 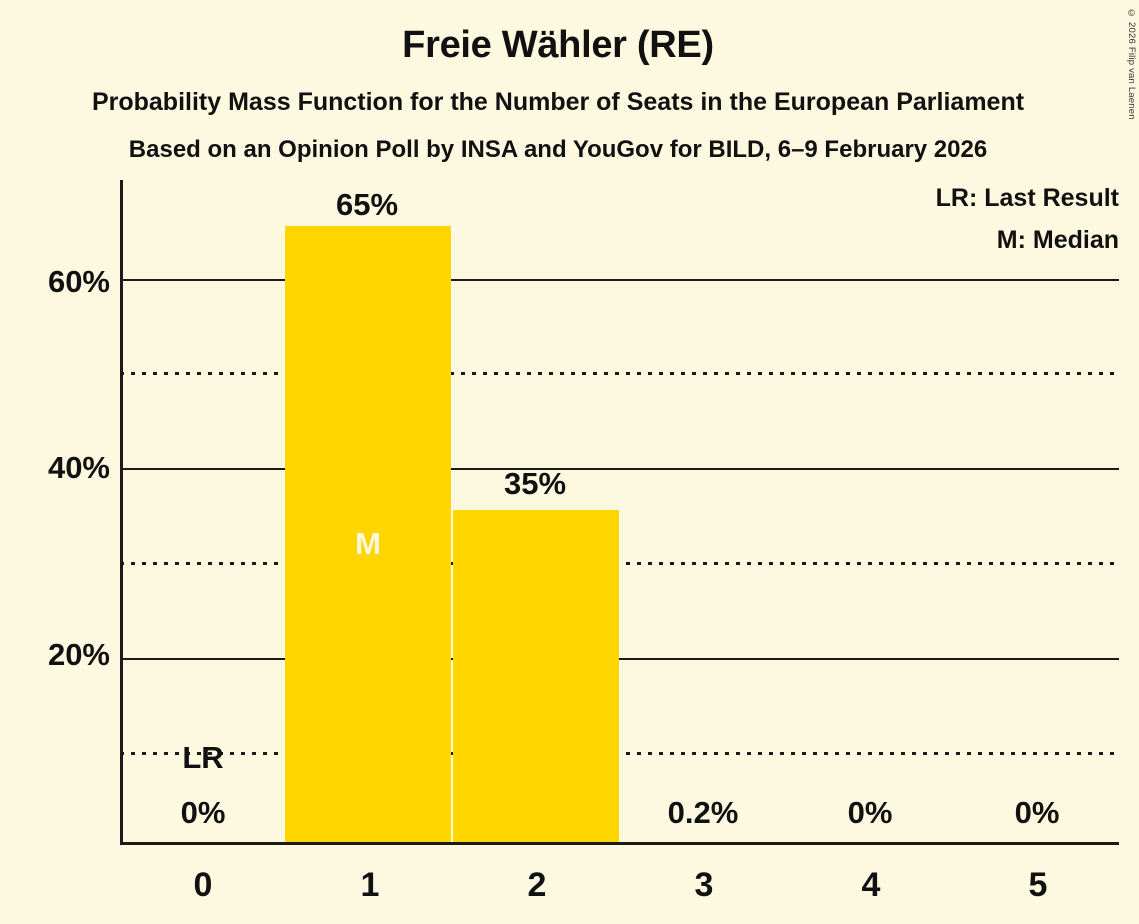 I want to click on bar-label-seat-5: 0%, so click(x=1037, y=812).